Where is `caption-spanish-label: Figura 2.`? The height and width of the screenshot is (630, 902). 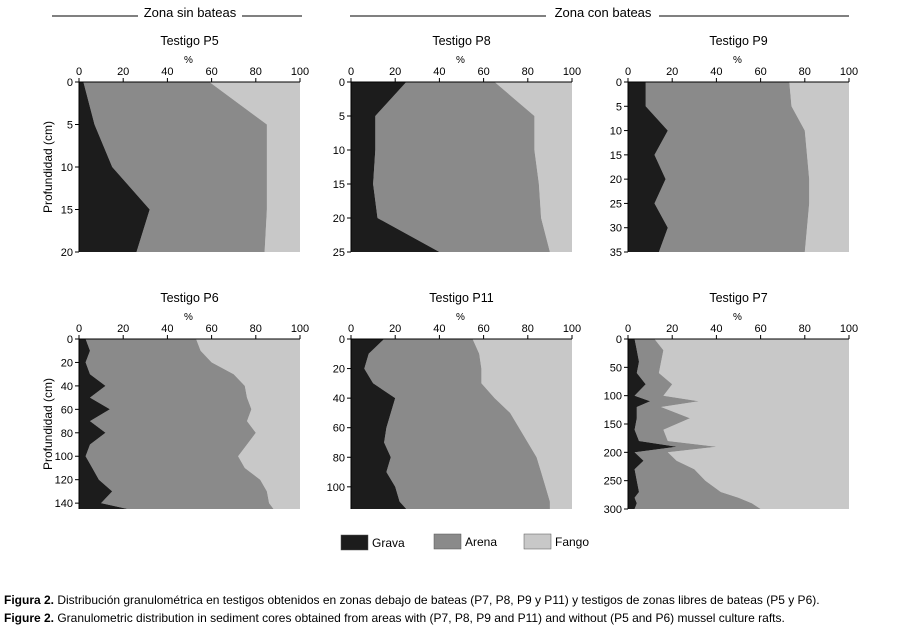 caption-spanish-label: Figura 2. is located at coordinates (29, 600).